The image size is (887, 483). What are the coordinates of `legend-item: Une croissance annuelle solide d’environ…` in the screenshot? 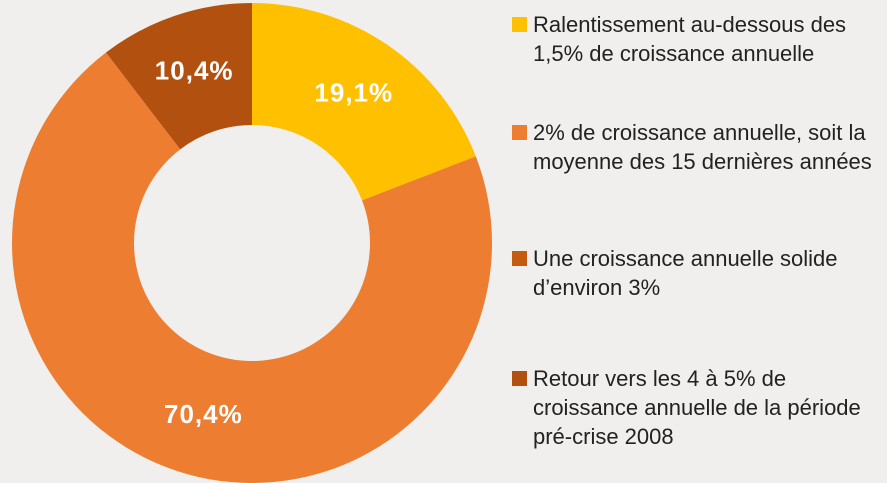 It's located at (697, 273).